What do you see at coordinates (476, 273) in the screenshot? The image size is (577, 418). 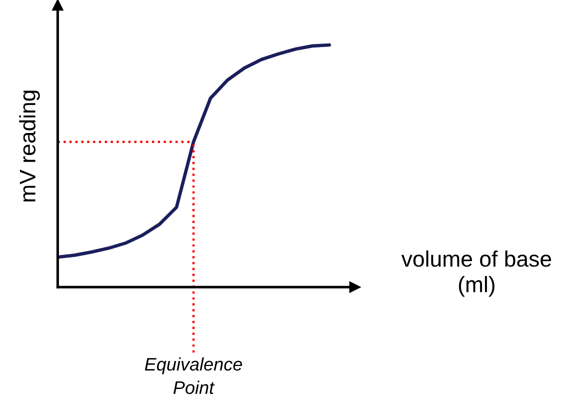 I see `x-axis-title: volume of base (ml)` at bounding box center [476, 273].